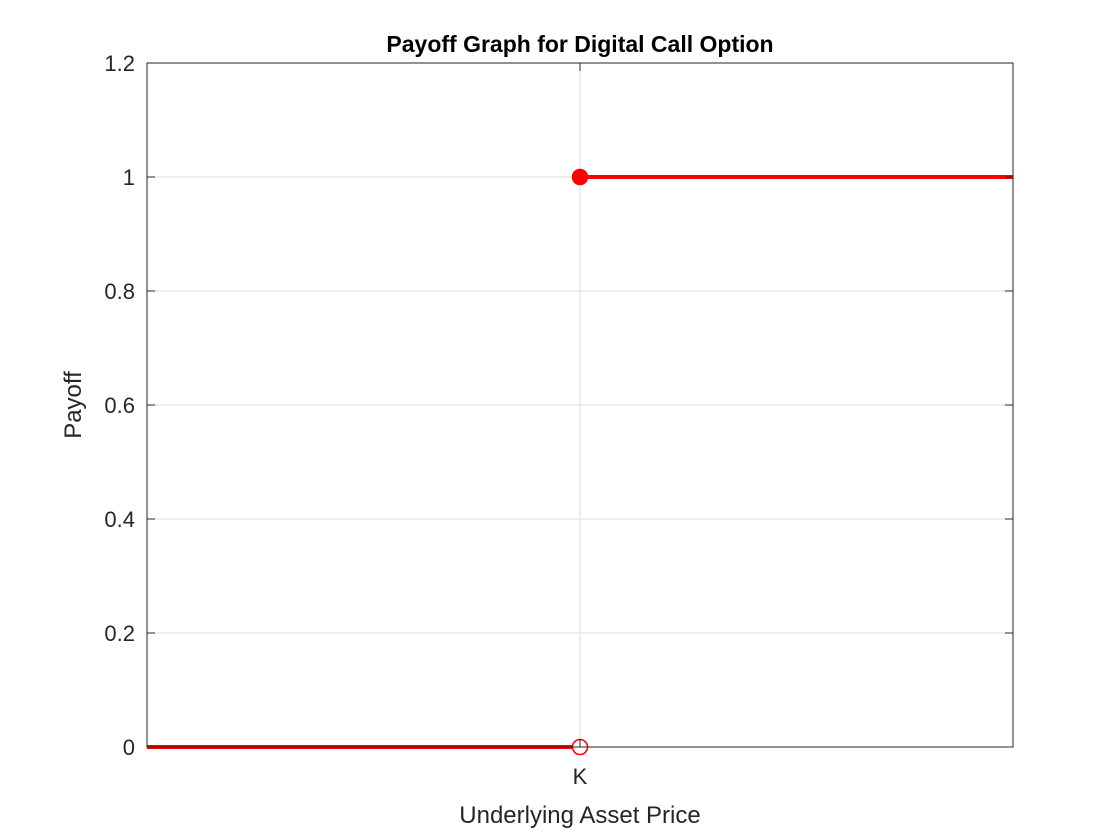 Image resolution: width=1120 pixels, height=840 pixels. Describe the element at coordinates (119, 63) in the screenshot. I see `y-tick-label: 1.2` at that location.